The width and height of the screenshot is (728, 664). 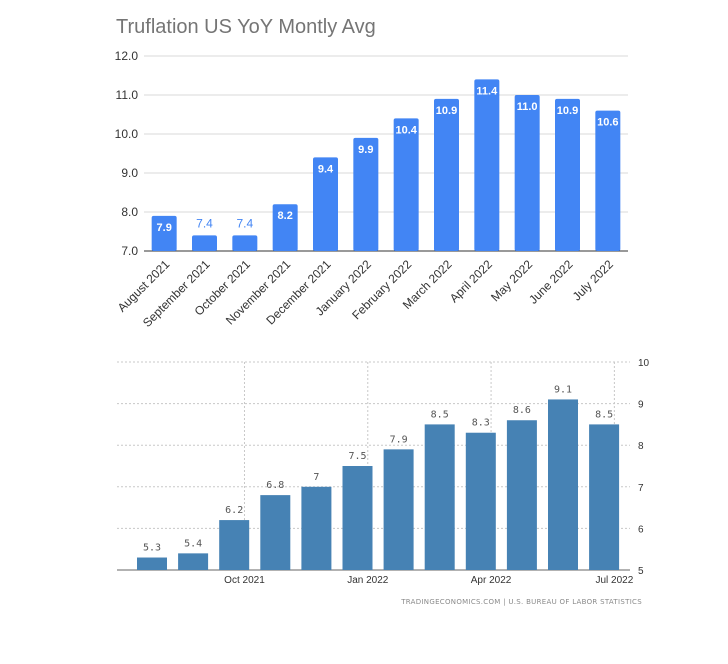 I want to click on data-label: 7, so click(x=316, y=477).